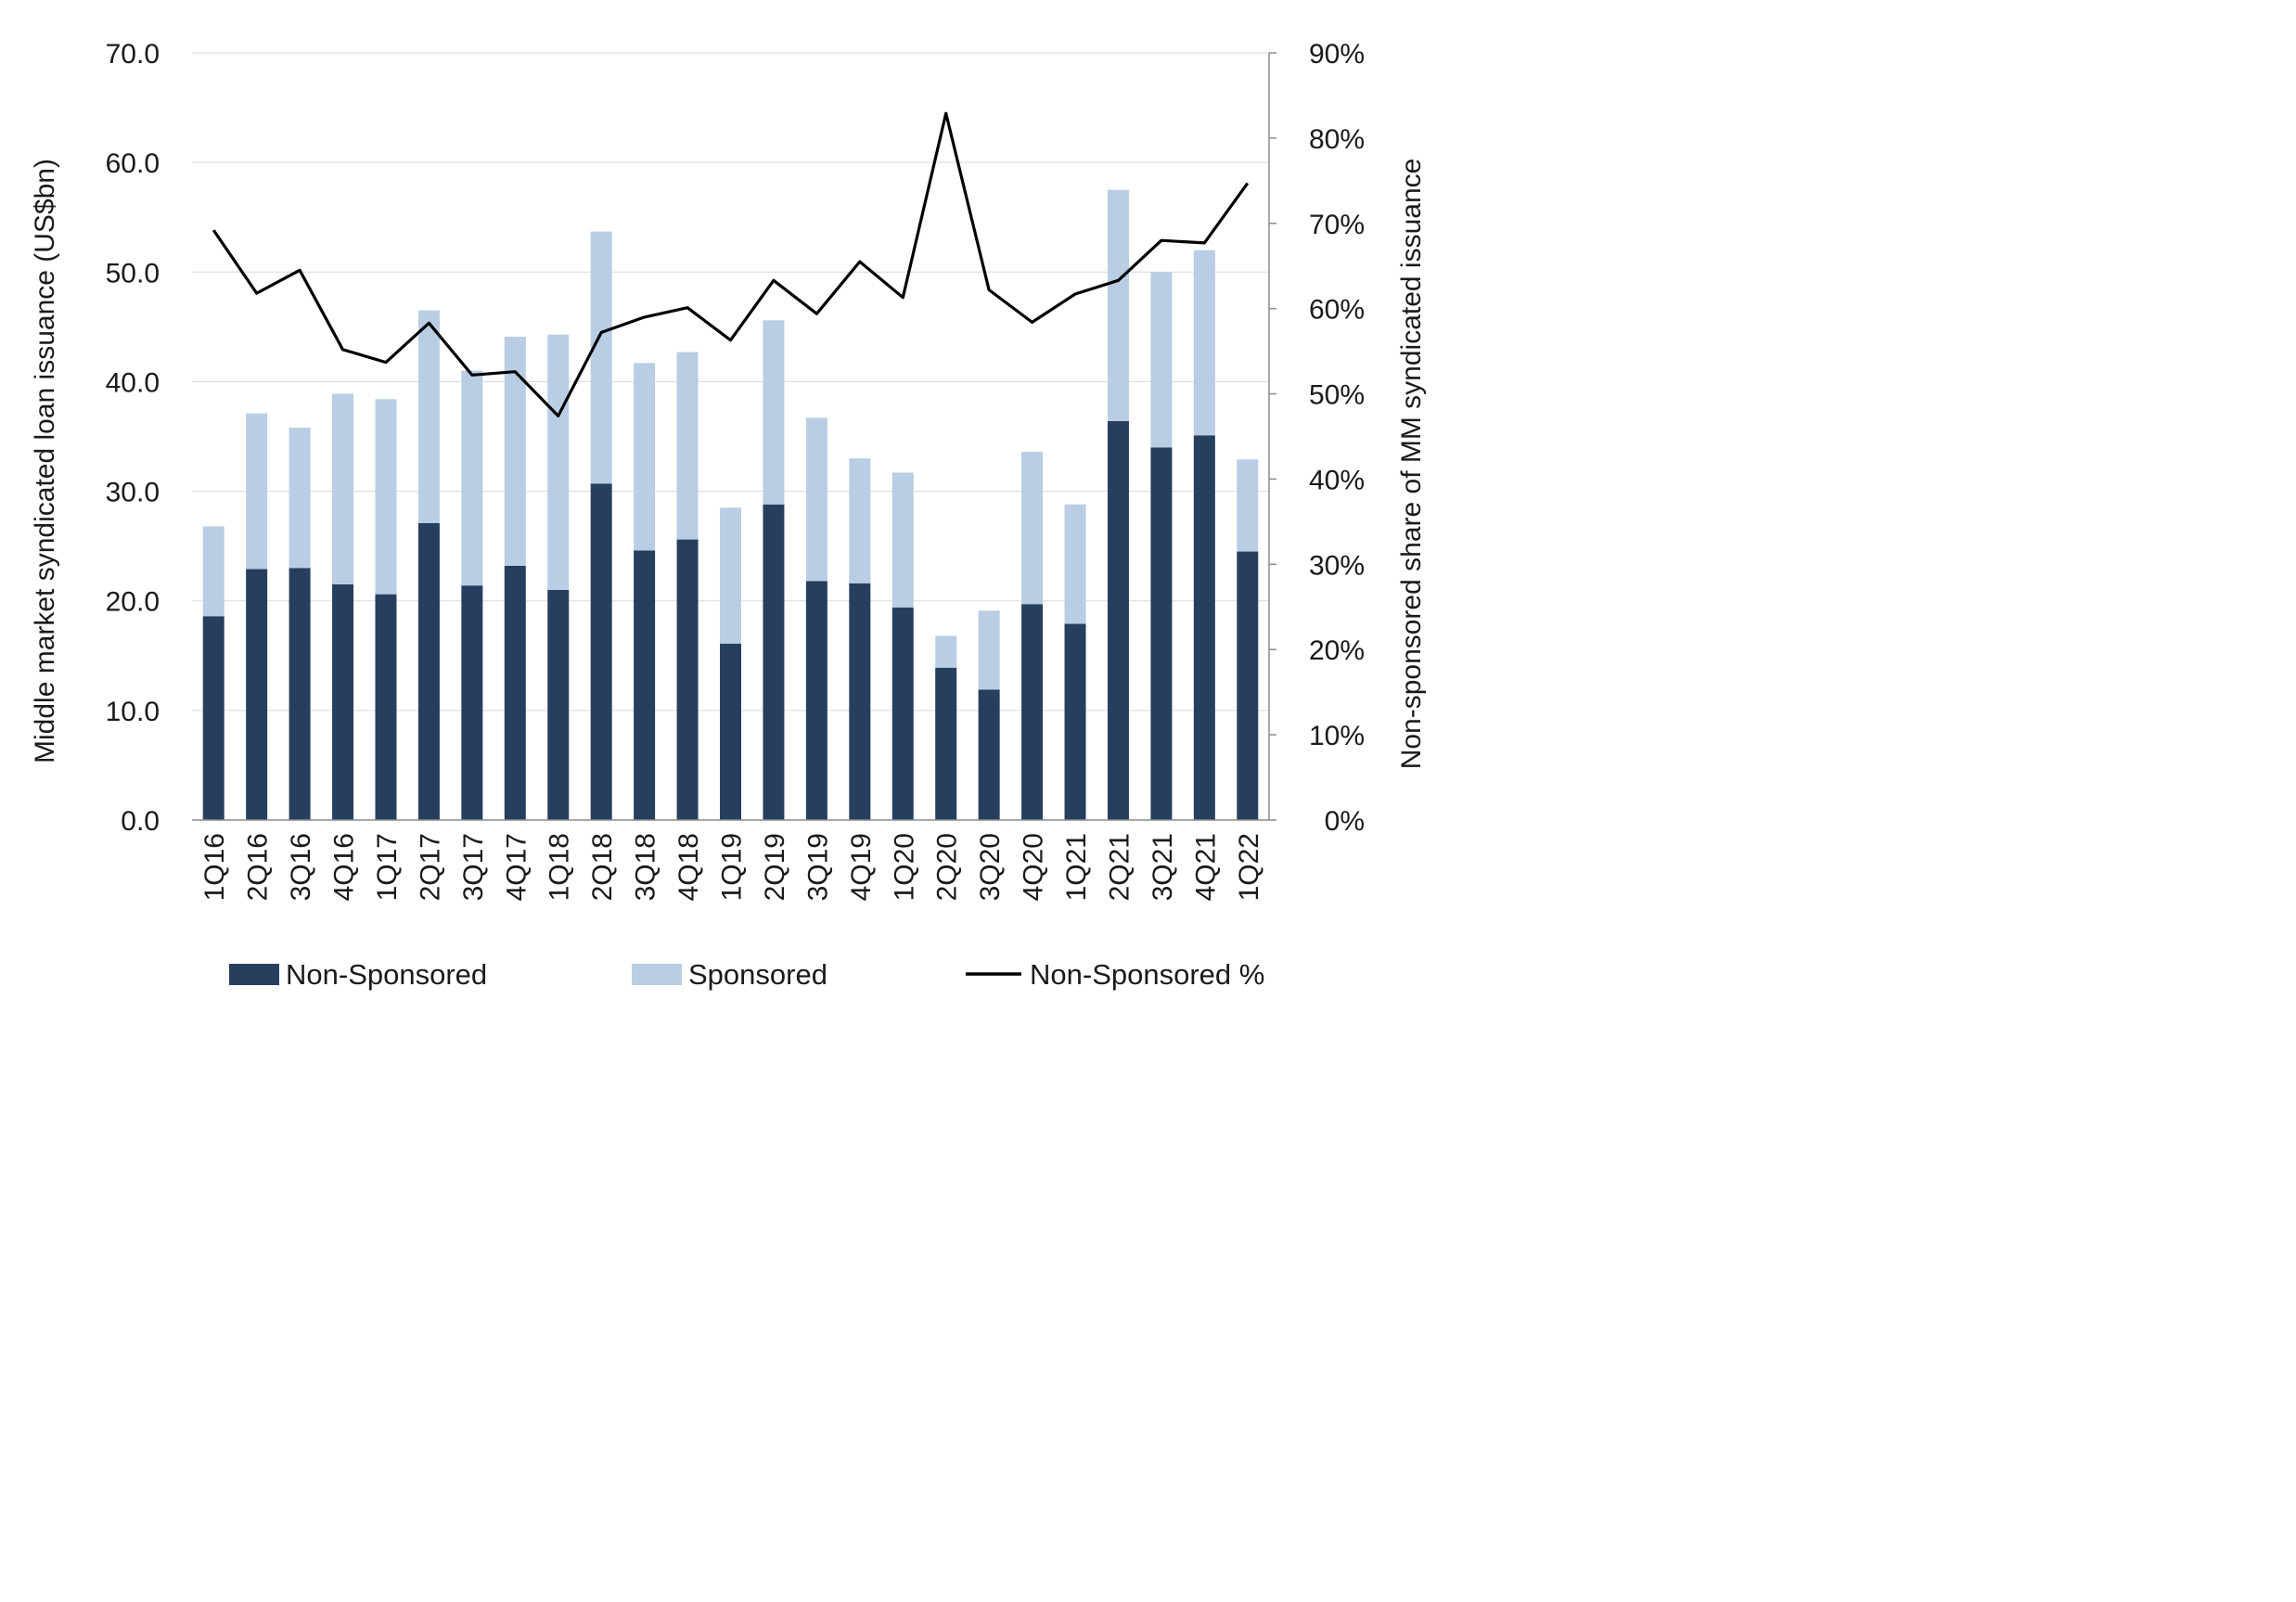 Image resolution: width=2296 pixels, height=1602 pixels. Describe the element at coordinates (1118, 620) in the screenshot. I see `bar-non-sponsored-2q21` at that location.